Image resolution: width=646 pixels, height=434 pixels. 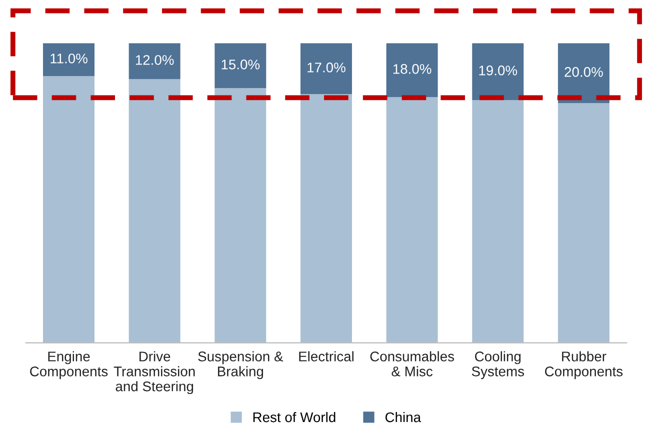 What do you see at coordinates (154, 372) in the screenshot?
I see `x-tick-label: Drive Transmission and Steering` at bounding box center [154, 372].